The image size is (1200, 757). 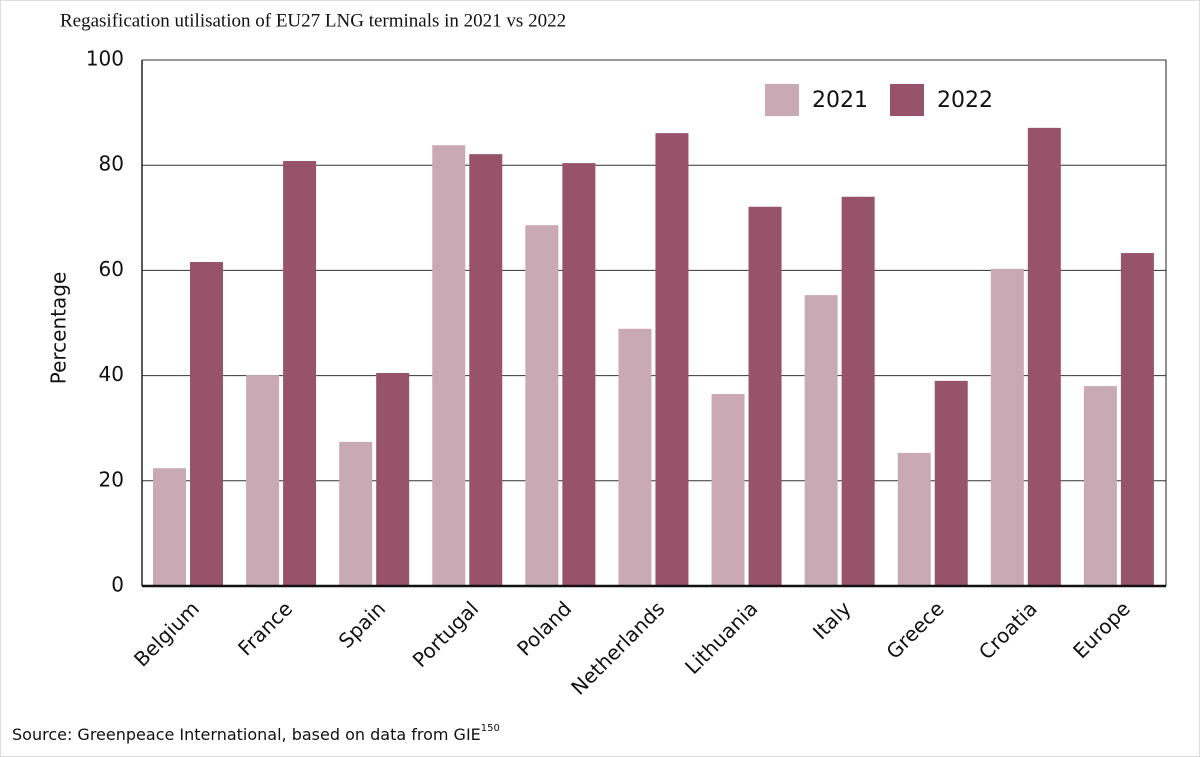 I want to click on y-tick-label: 60, so click(x=111, y=269).